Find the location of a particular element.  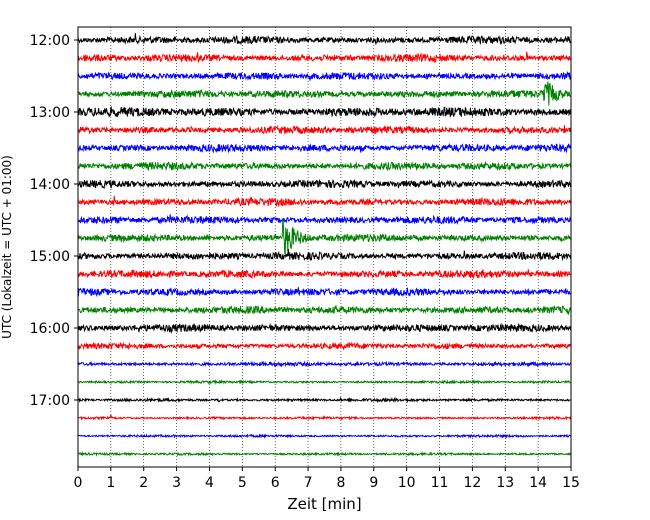

x-tick-label: 8 is located at coordinates (340, 483).